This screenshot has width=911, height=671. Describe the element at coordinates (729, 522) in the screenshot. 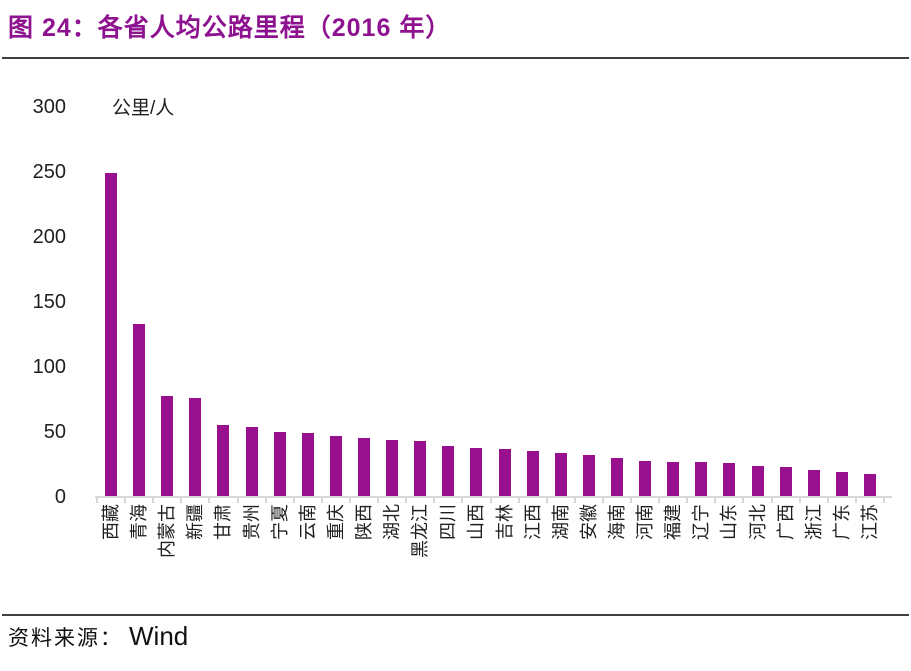

I see `x-axis-label: 山东` at that location.